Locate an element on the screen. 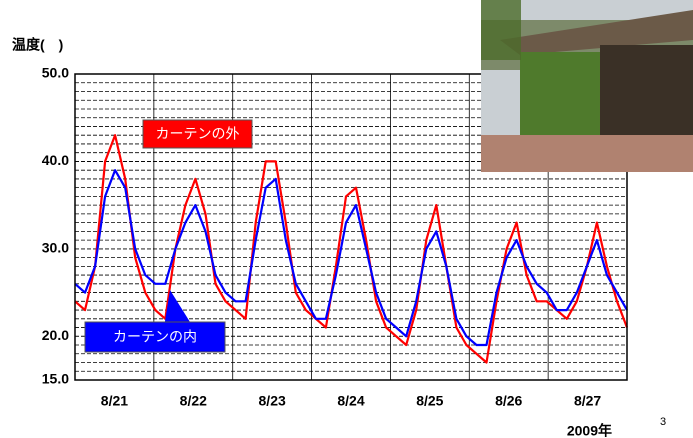  photo-tree is located at coordinates (501, 30).